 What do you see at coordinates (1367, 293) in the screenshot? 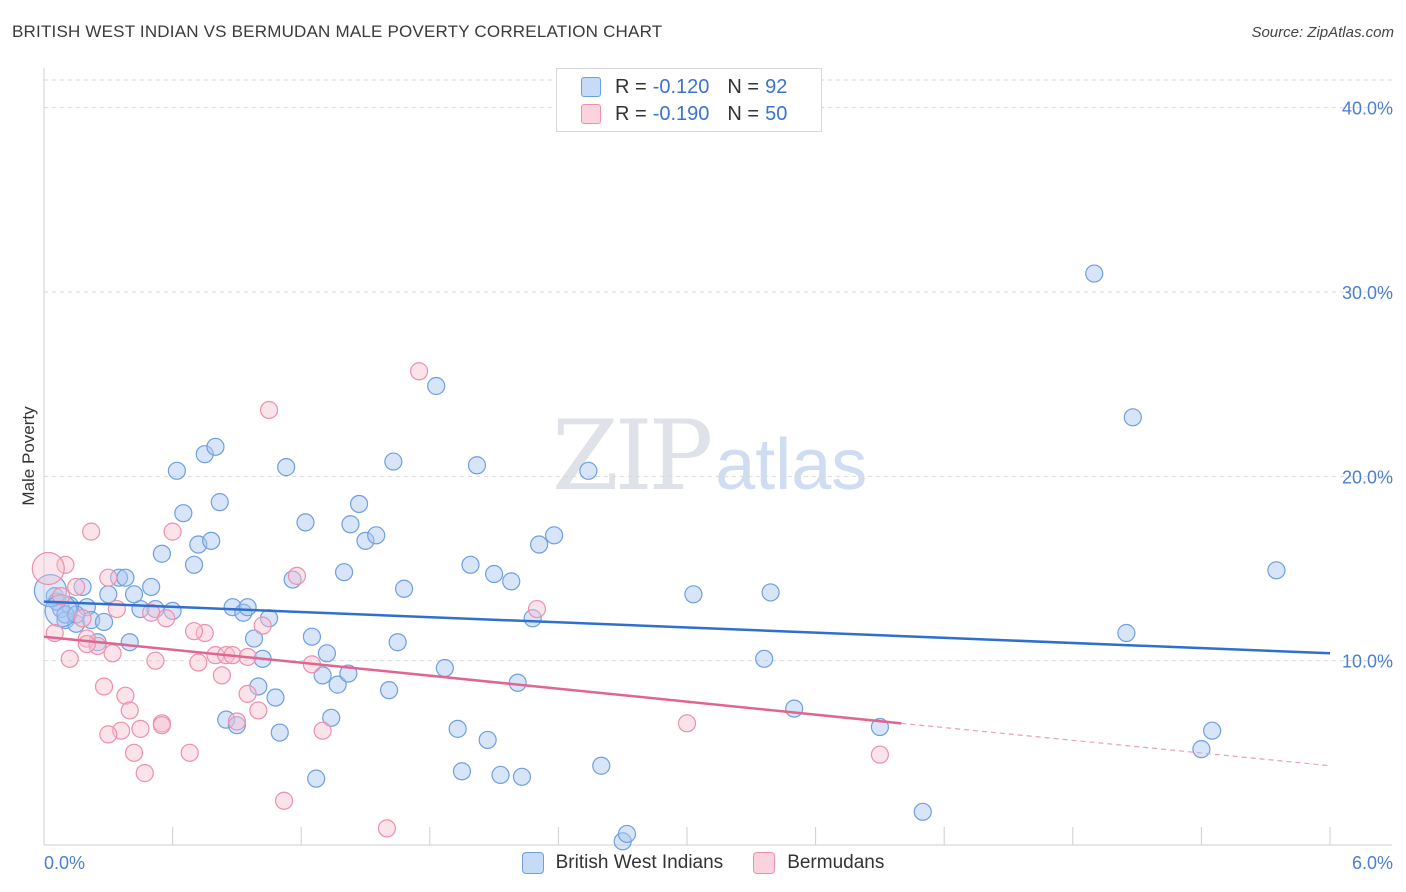
I see `y-tick-label: 30.0%` at bounding box center [1367, 293].